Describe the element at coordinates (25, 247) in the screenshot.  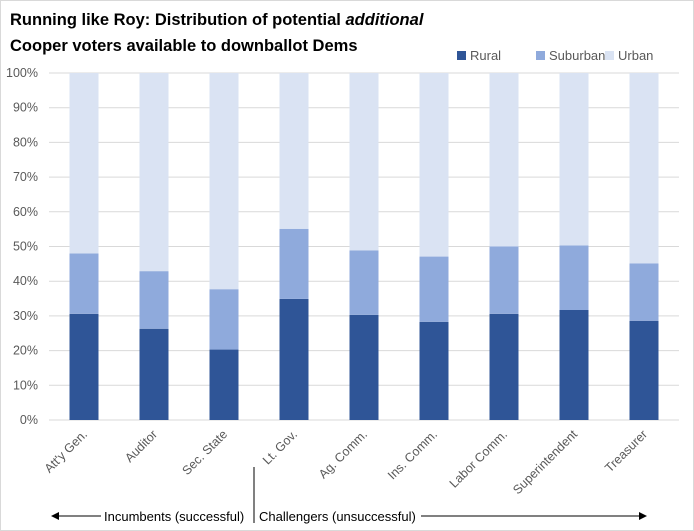
I see `y-tick-label: 50%` at that location.